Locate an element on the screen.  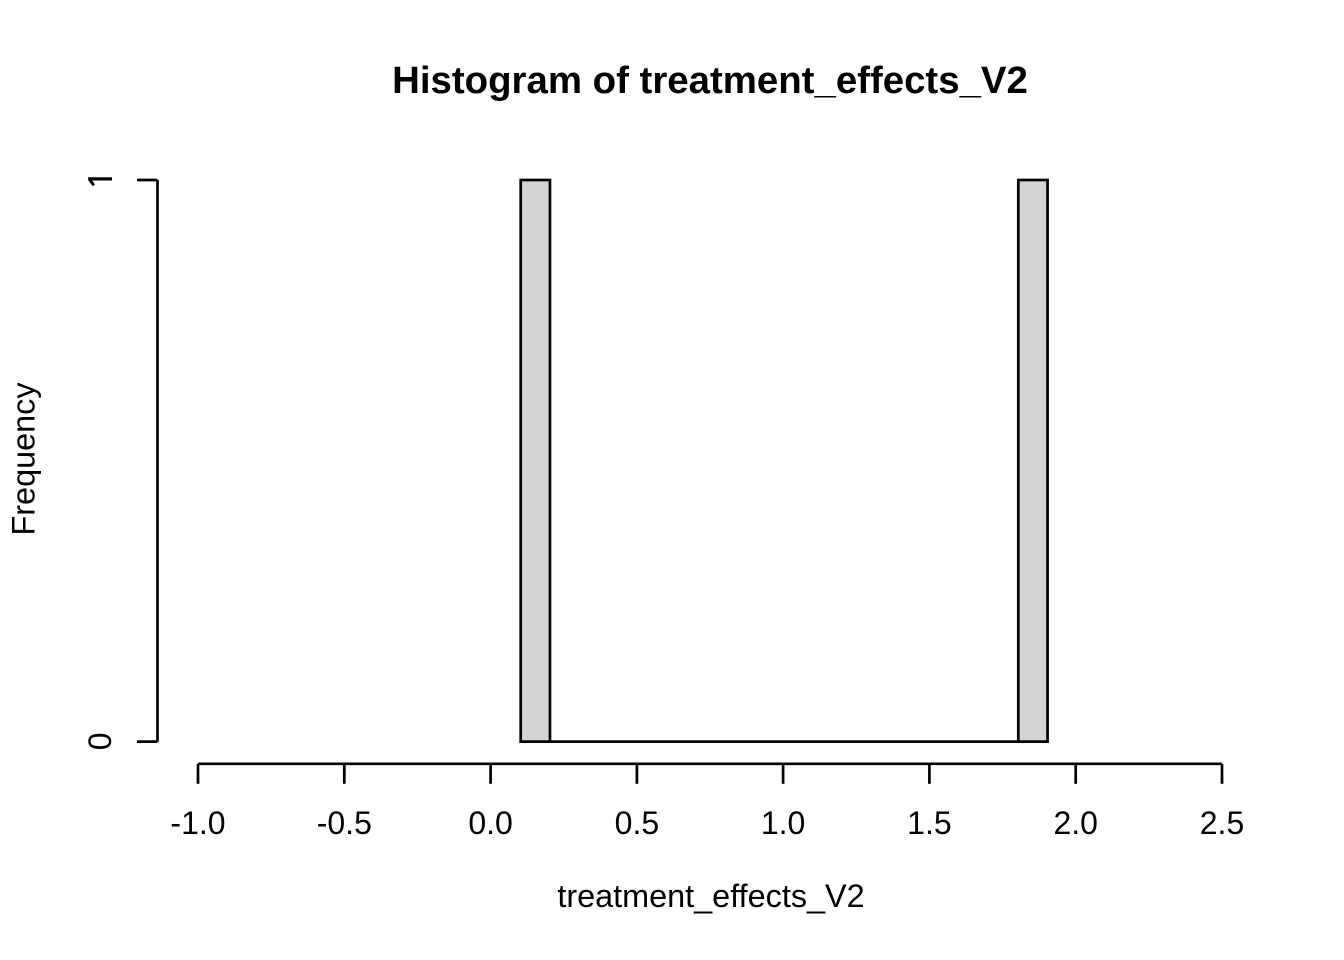
svg-text: 0.0 is located at coordinates (490, 823).